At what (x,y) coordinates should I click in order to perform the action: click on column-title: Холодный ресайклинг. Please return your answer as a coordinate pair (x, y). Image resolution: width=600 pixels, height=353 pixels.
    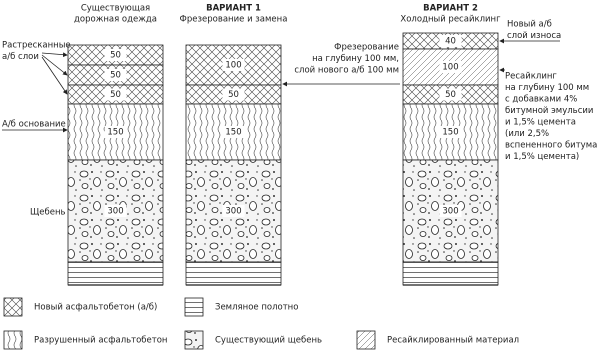
    Looking at the image, I should click on (450, 20).